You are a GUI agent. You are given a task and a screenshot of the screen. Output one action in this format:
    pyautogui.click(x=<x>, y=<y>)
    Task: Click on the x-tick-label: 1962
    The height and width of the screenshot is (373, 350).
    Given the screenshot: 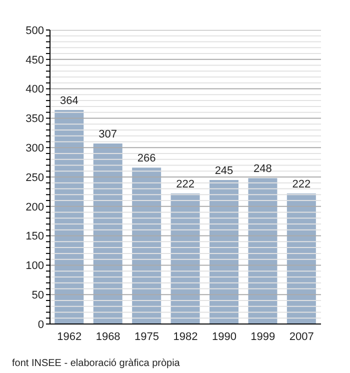 What is the action you would take?
    pyautogui.click(x=69, y=336)
    